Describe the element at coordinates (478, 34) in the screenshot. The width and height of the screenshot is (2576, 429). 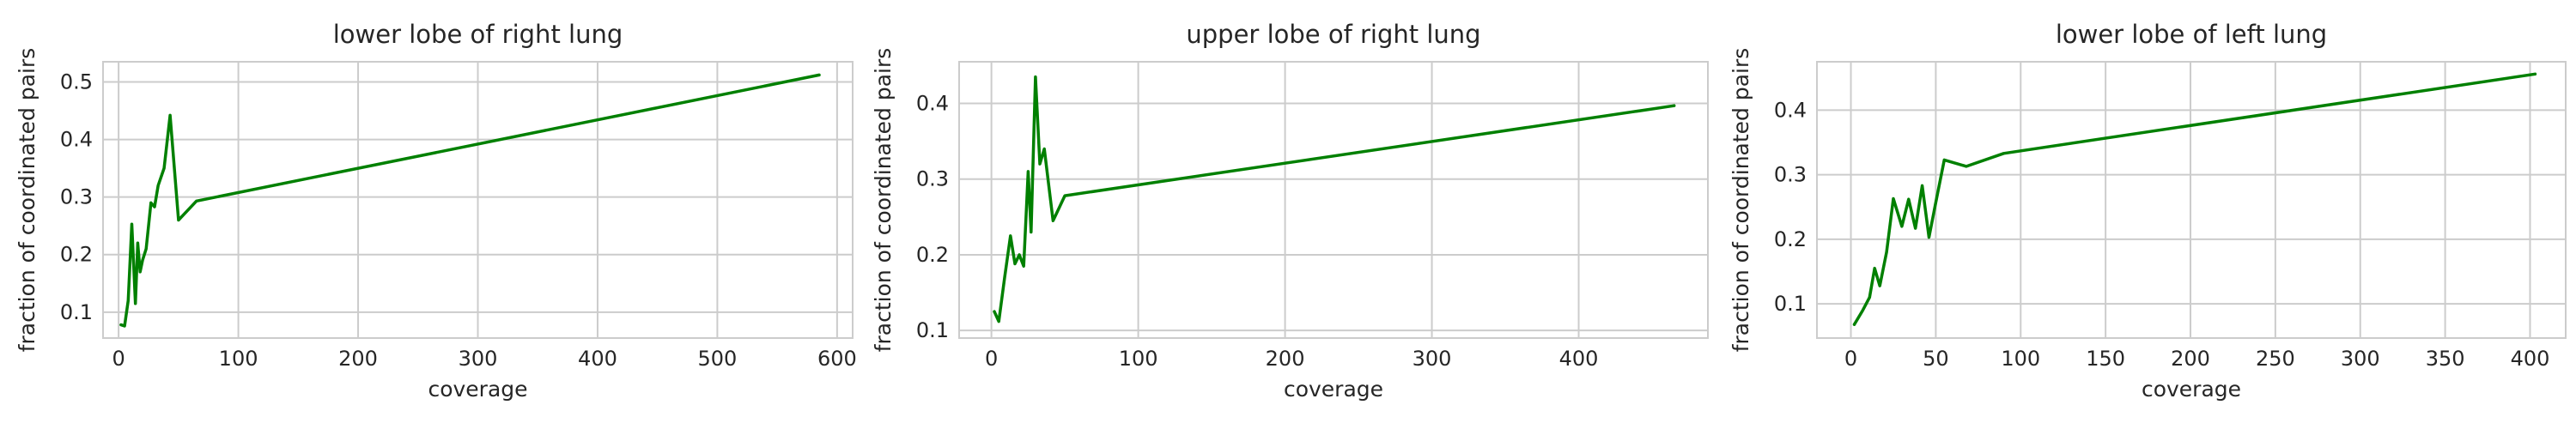
I see `chart-title: lower lobe of right lung` at that location.